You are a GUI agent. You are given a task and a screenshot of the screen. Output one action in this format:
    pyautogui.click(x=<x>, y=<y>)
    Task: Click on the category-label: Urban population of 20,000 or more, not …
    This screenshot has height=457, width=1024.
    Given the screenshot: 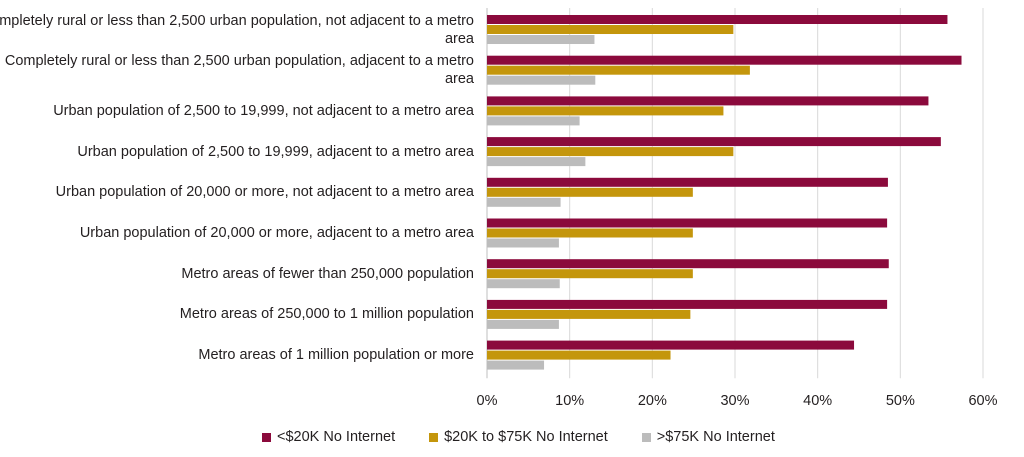 What is the action you would take?
    pyautogui.click(x=264, y=192)
    